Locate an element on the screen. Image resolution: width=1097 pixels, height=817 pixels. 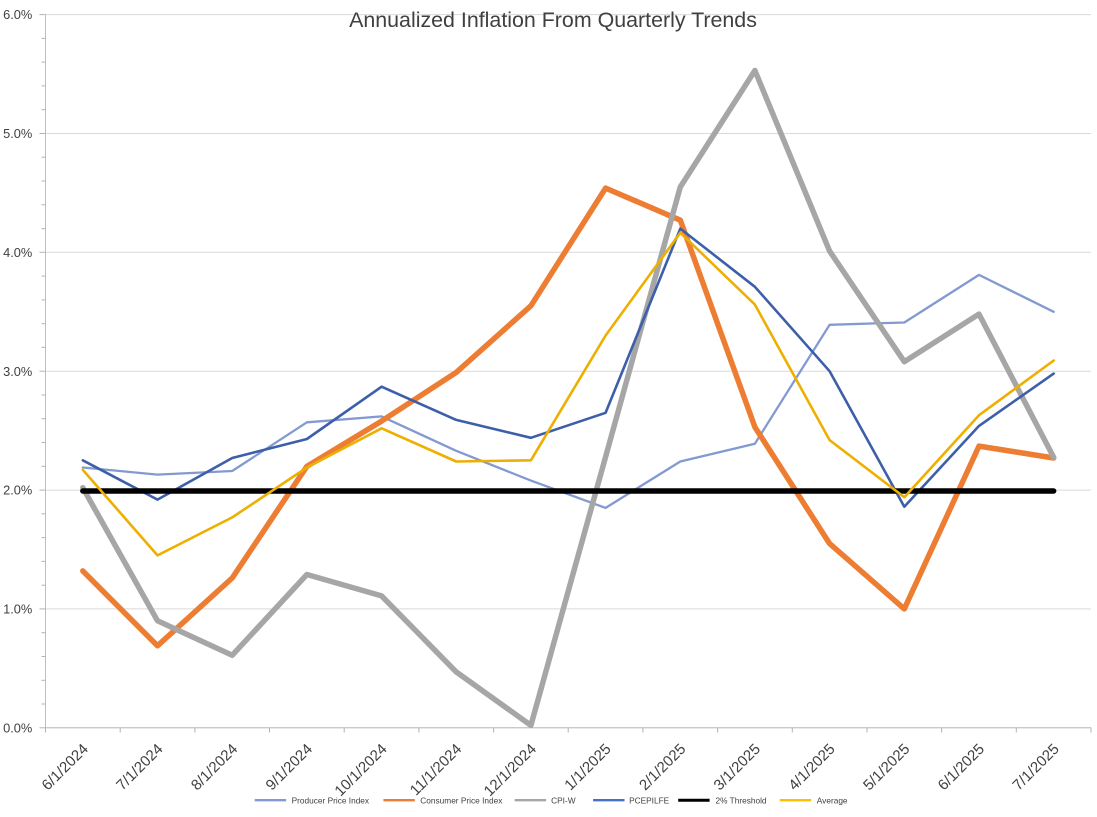
svg-text: CPI-W is located at coordinates (563, 801).